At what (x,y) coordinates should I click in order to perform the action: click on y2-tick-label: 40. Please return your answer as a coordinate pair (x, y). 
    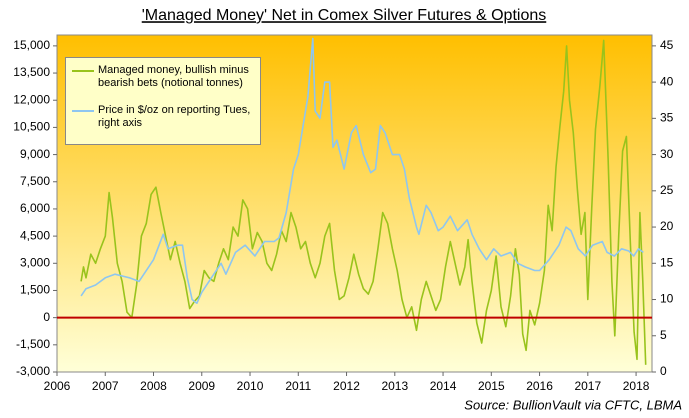
    Looking at the image, I should click on (667, 81).